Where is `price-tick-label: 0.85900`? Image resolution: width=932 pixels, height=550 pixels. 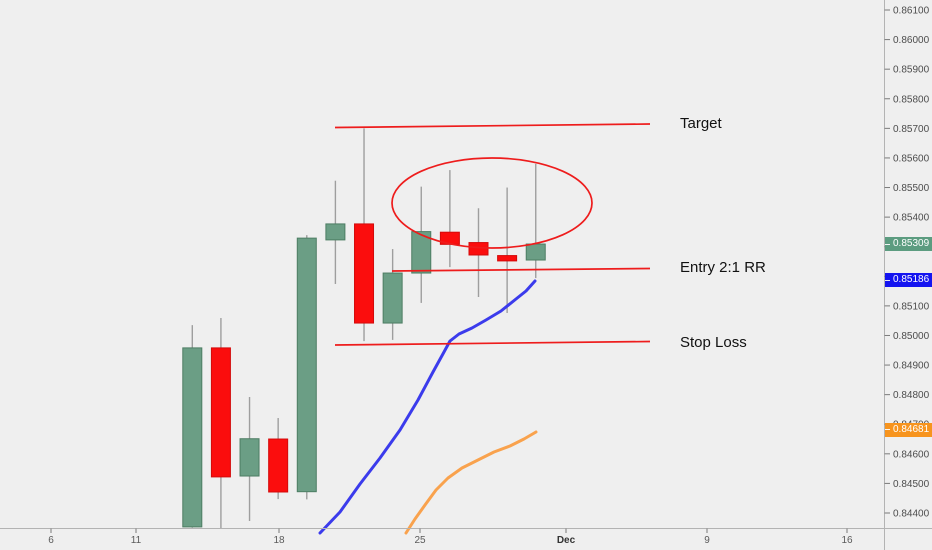 price-tick-label: 0.85900 is located at coordinates (911, 70).